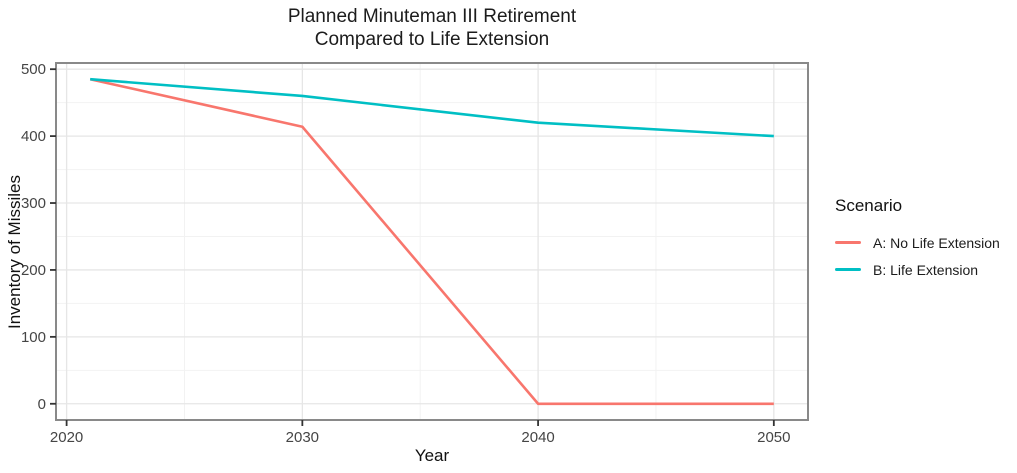  I want to click on y-tick-label: 500, so click(33, 69).